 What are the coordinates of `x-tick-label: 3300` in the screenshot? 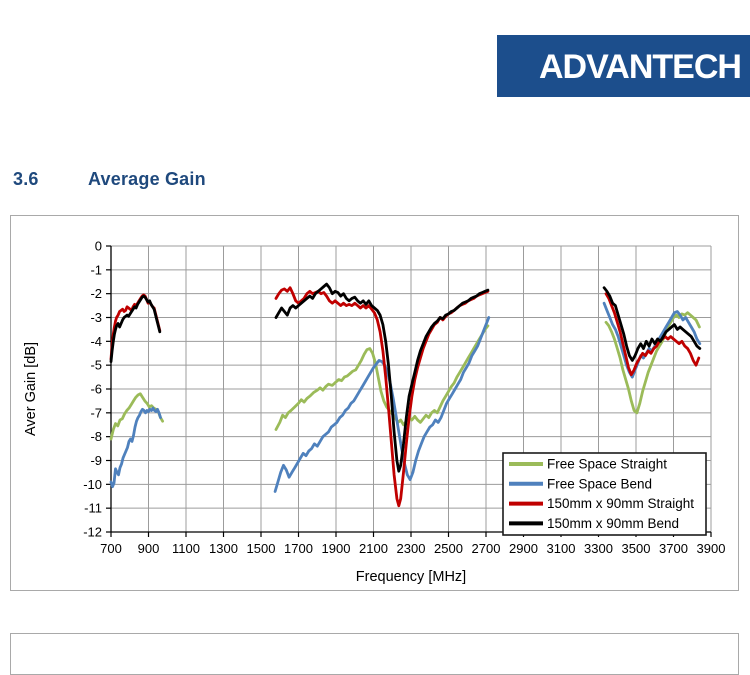 It's located at (598, 548).